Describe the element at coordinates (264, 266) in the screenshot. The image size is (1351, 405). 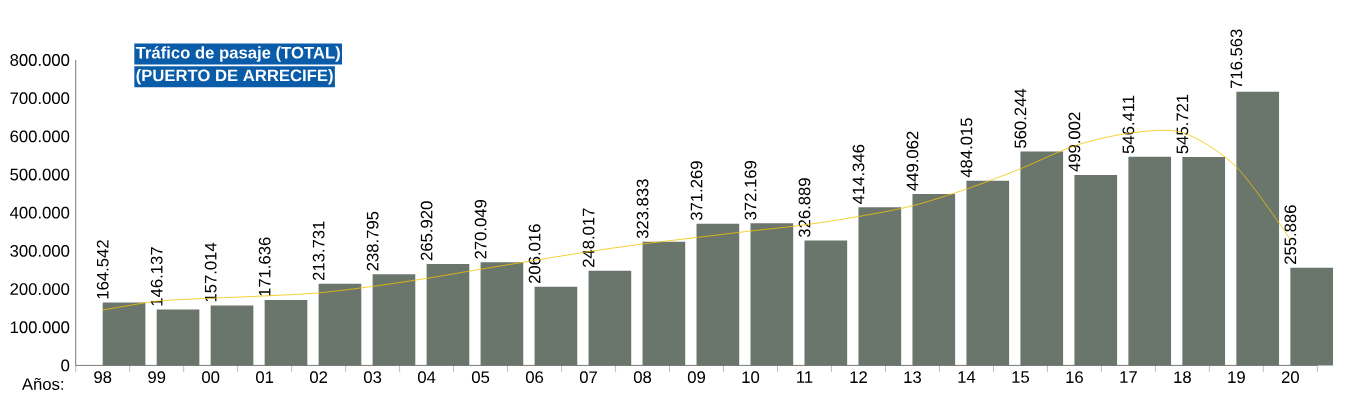
I see `data-label: 171.636` at that location.